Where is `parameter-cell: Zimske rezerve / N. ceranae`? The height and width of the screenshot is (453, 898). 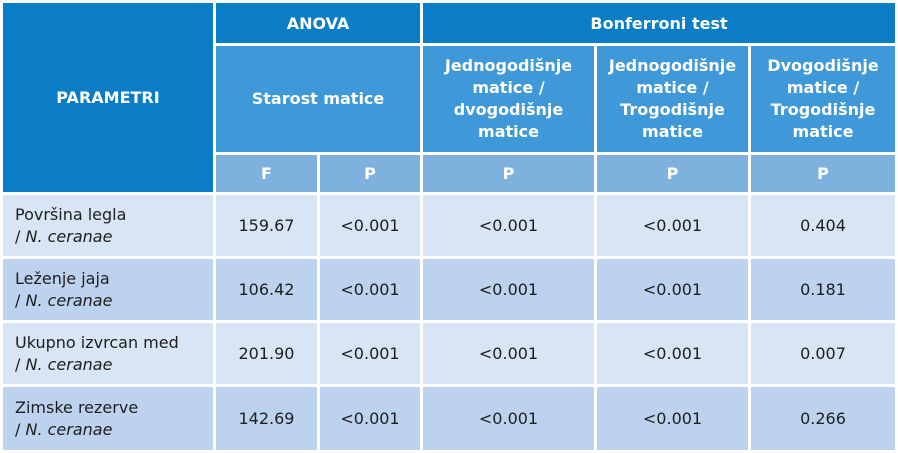 parameter-cell: Zimske rezerve / N. ceranae is located at coordinates (108, 418).